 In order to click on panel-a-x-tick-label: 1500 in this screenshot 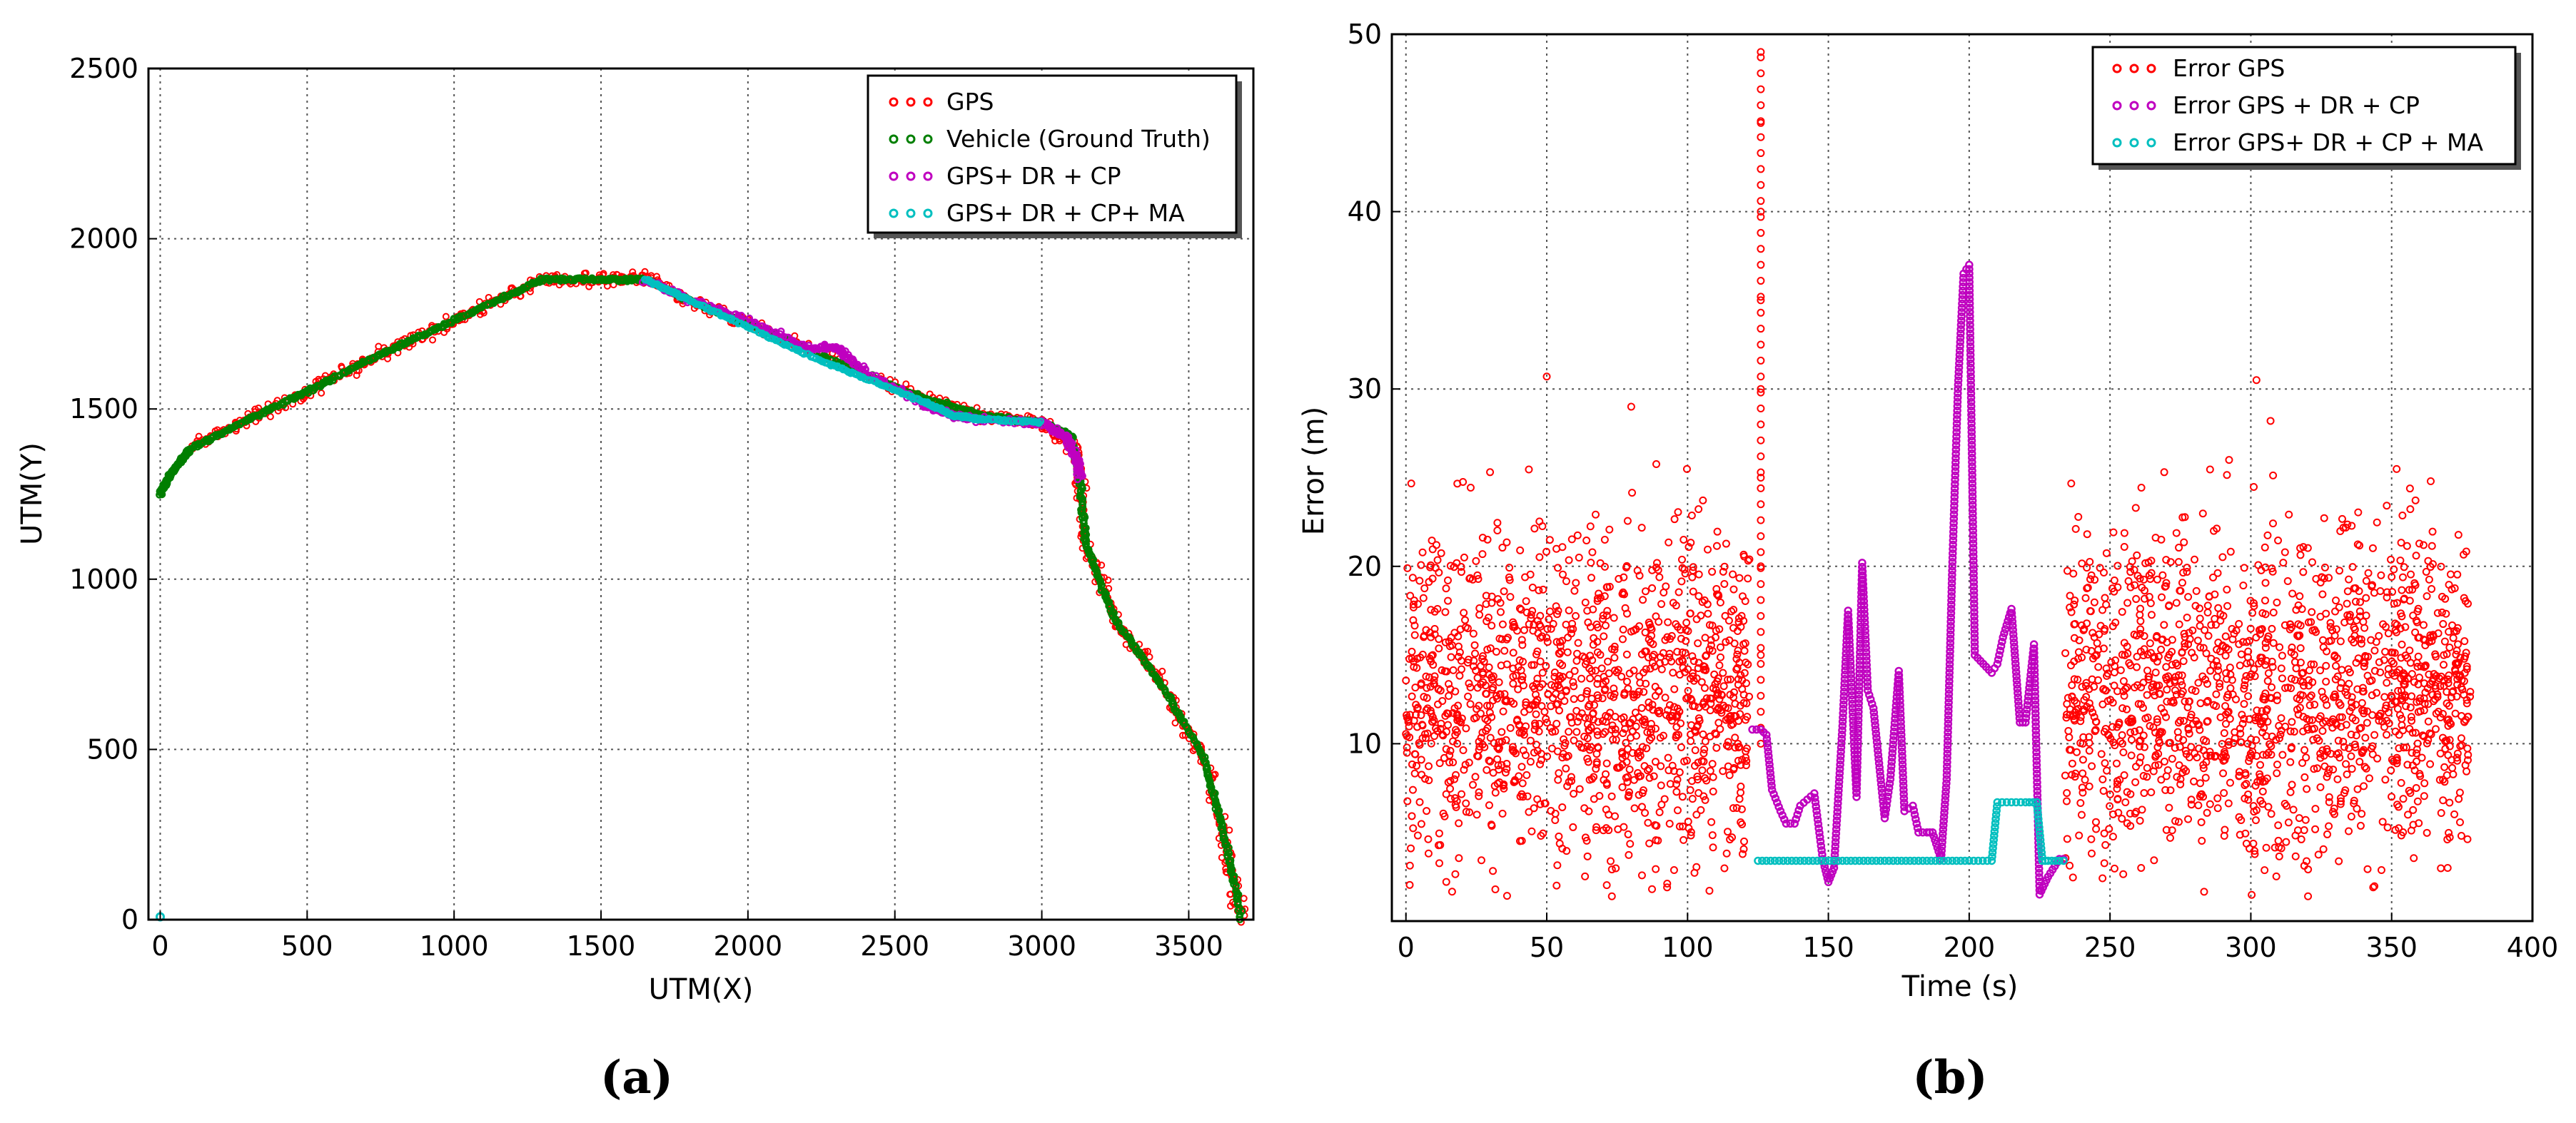, I will do `click(601, 946)`.